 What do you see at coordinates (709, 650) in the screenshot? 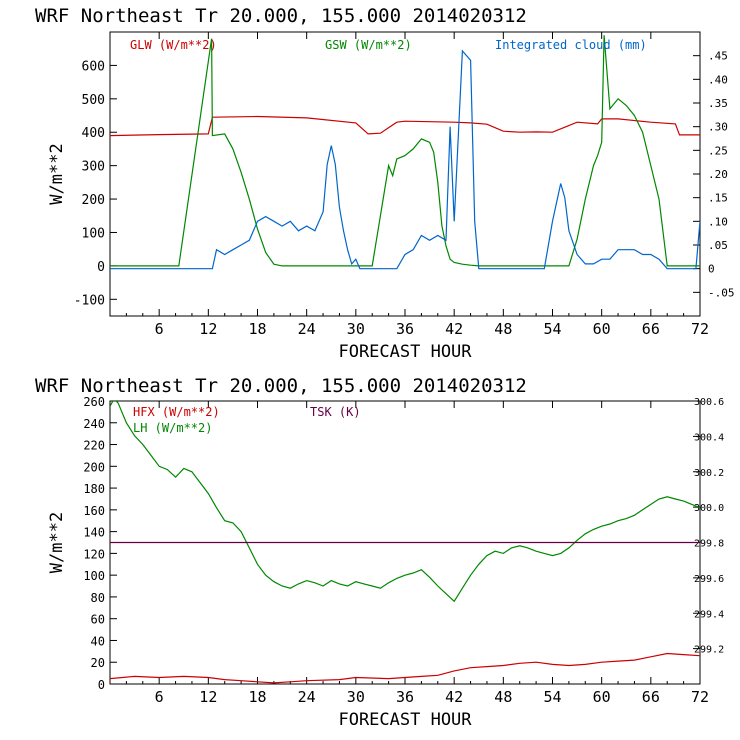
I see `chart2-y2-tick-label: 299.2` at bounding box center [709, 650].